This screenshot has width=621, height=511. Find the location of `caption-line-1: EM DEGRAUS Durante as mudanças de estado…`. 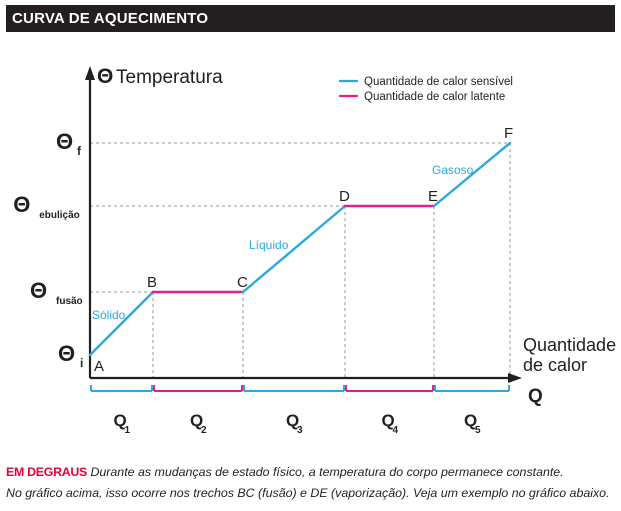

caption-line-1: EM DEGRAUS Durante as mudanças de estado… is located at coordinates (312, 472).